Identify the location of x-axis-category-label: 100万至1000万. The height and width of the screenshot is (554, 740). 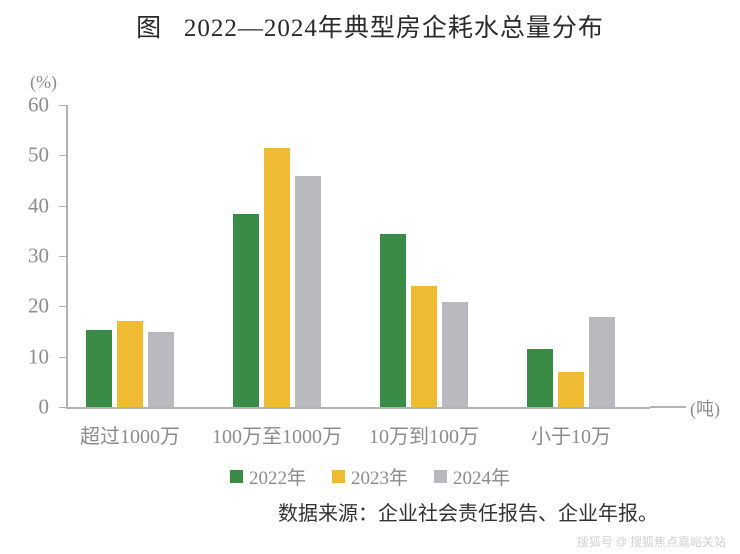
(277, 437).